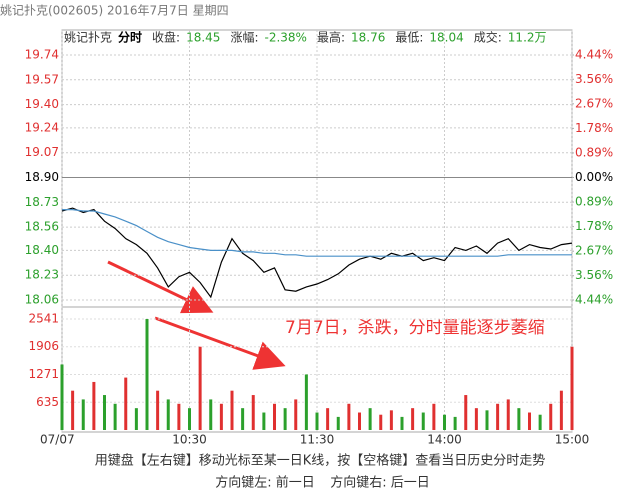 The image size is (640, 493). What do you see at coordinates (265, 483) in the screenshot?
I see `footer-text: 方向键左: 前一日` at bounding box center [265, 483].